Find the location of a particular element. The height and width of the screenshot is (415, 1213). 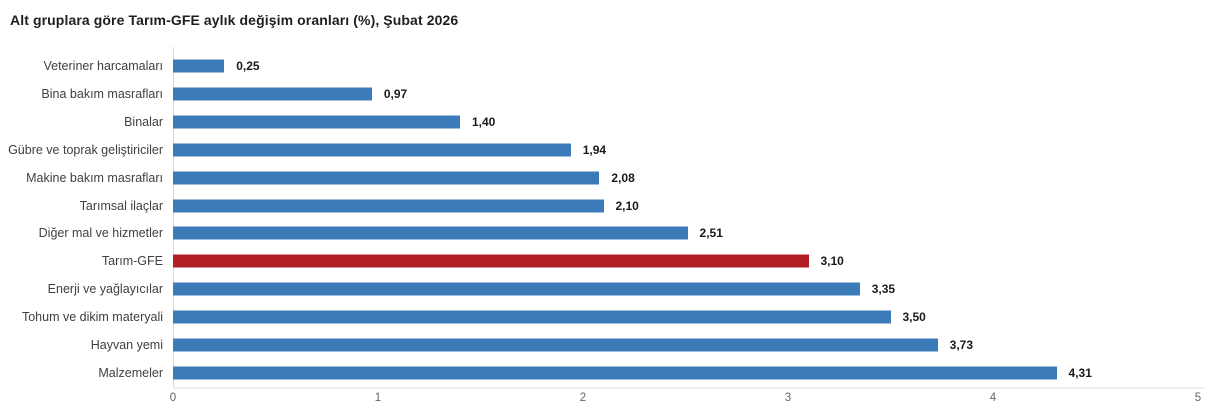

bar-track: 3,50 is located at coordinates (685, 317).